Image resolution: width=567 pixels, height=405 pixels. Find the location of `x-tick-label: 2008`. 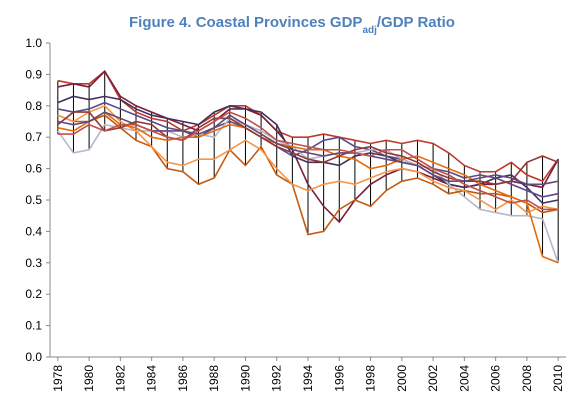

x-tick-label: 2008 is located at coordinates (527, 378).